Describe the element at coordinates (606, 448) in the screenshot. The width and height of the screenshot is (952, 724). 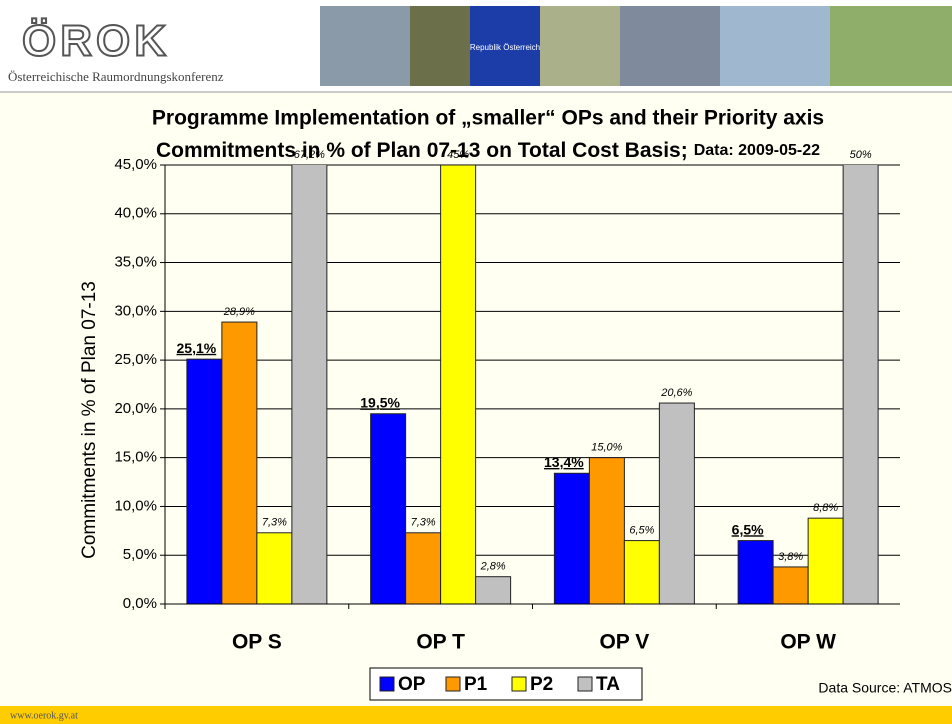
I see `value-label: 15,0%` at that location.